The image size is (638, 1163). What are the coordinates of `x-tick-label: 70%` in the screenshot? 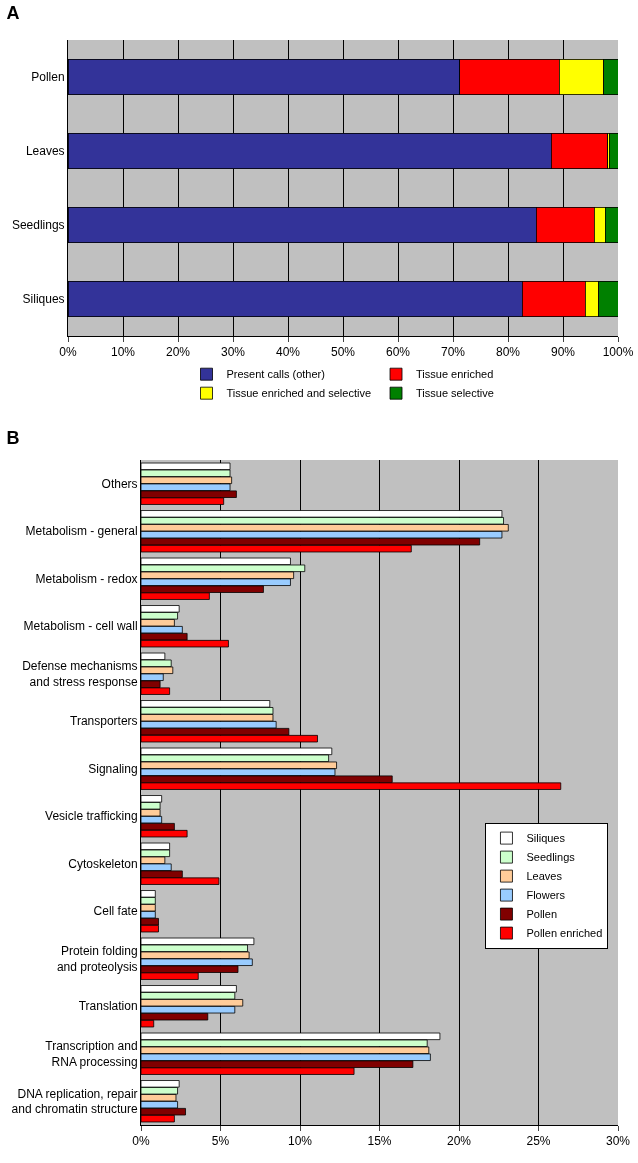 It's located at (453, 352).